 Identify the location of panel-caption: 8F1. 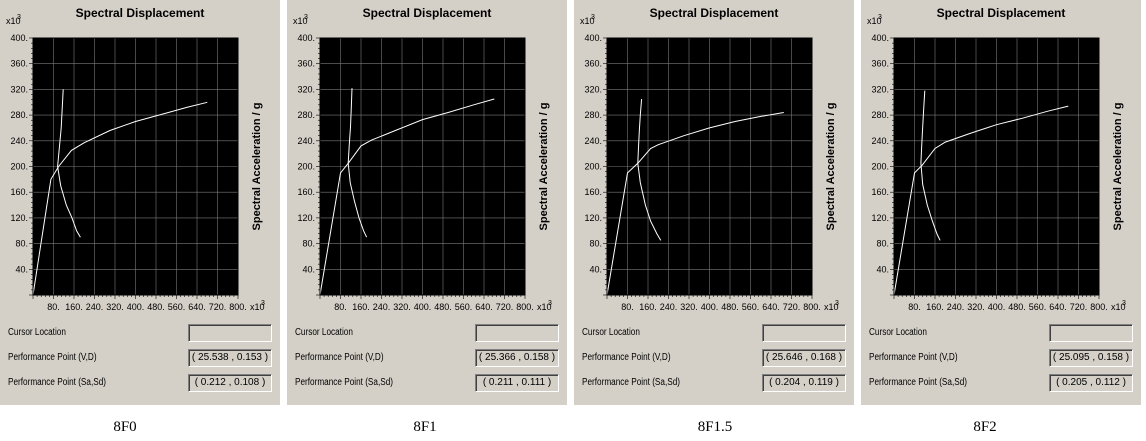
(425, 427).